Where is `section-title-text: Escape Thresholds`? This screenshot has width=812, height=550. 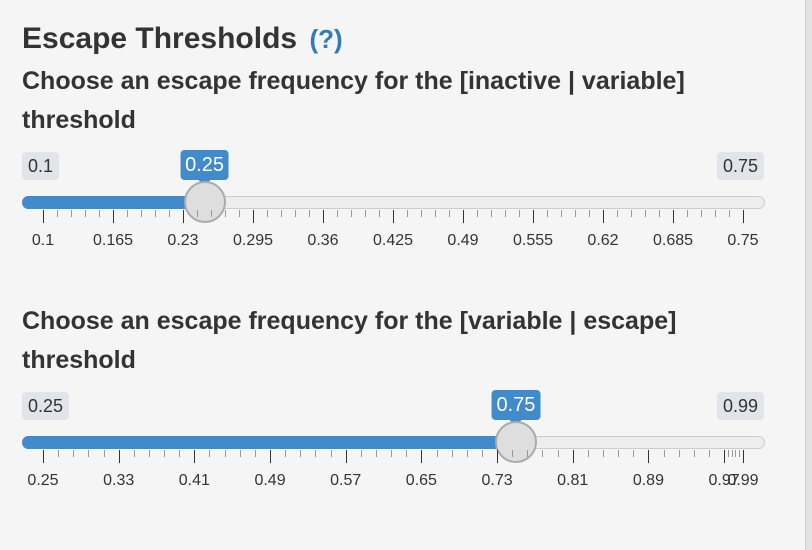
section-title-text: Escape Thresholds is located at coordinates (160, 38).